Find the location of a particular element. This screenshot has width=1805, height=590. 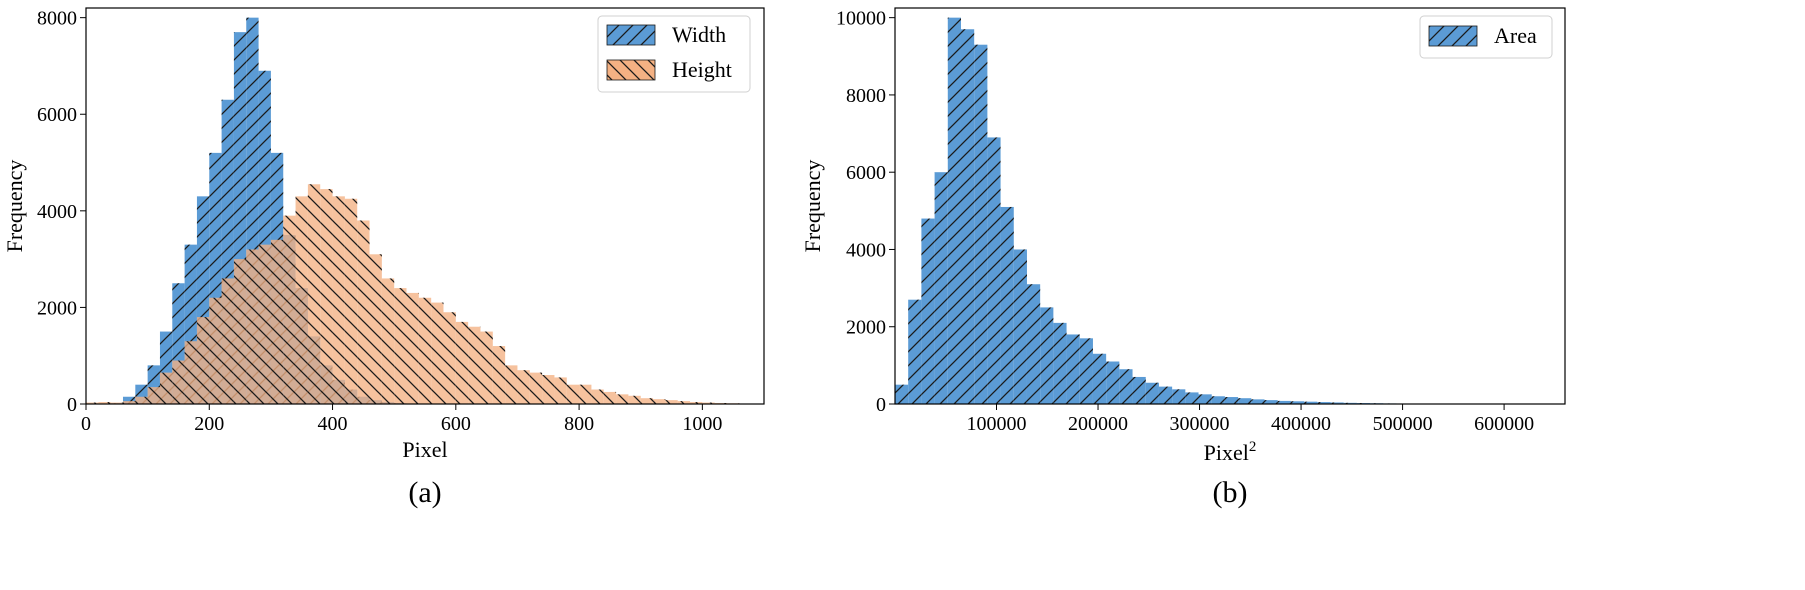

x-tick-label: 600 is located at coordinates (456, 424).